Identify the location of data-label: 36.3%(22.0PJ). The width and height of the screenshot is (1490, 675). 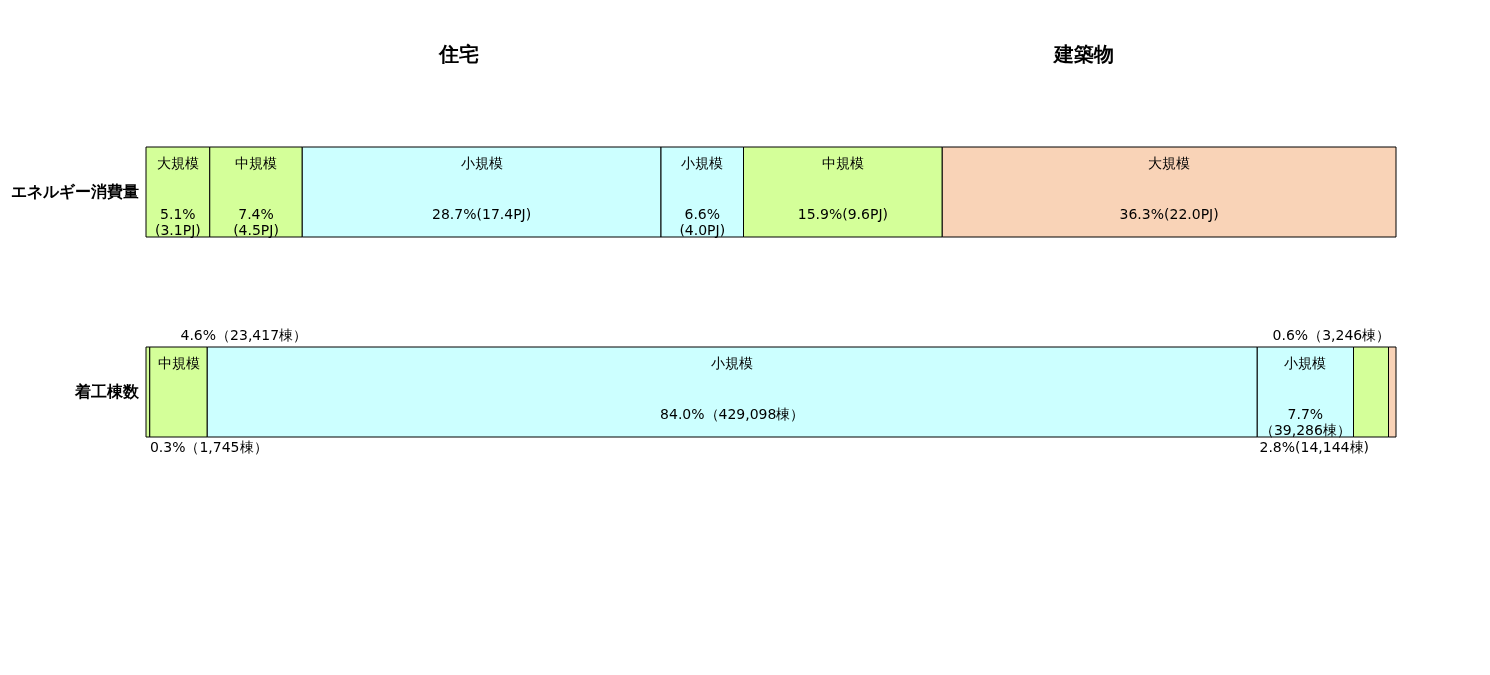
(1169, 213).